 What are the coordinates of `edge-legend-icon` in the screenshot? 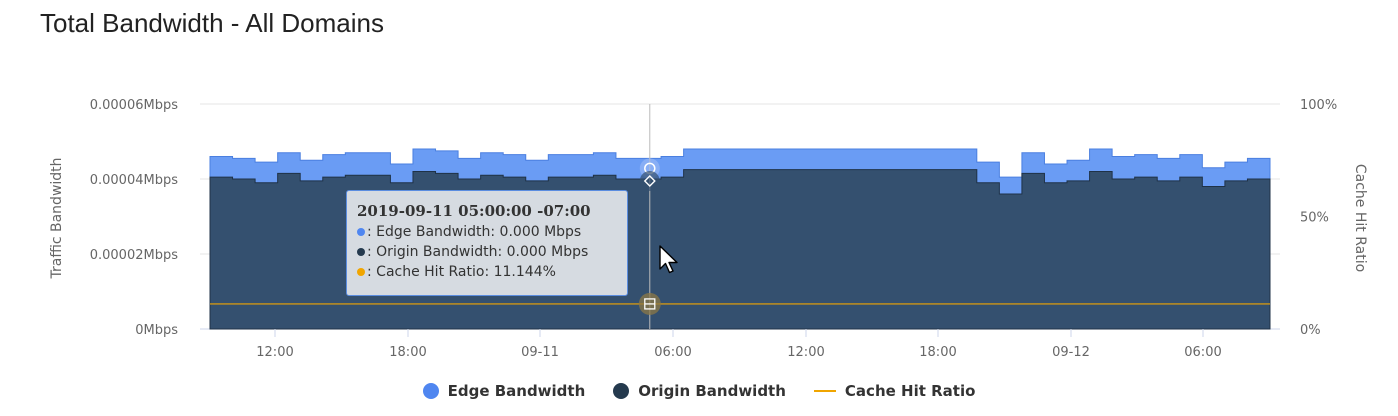 It's located at (430, 391).